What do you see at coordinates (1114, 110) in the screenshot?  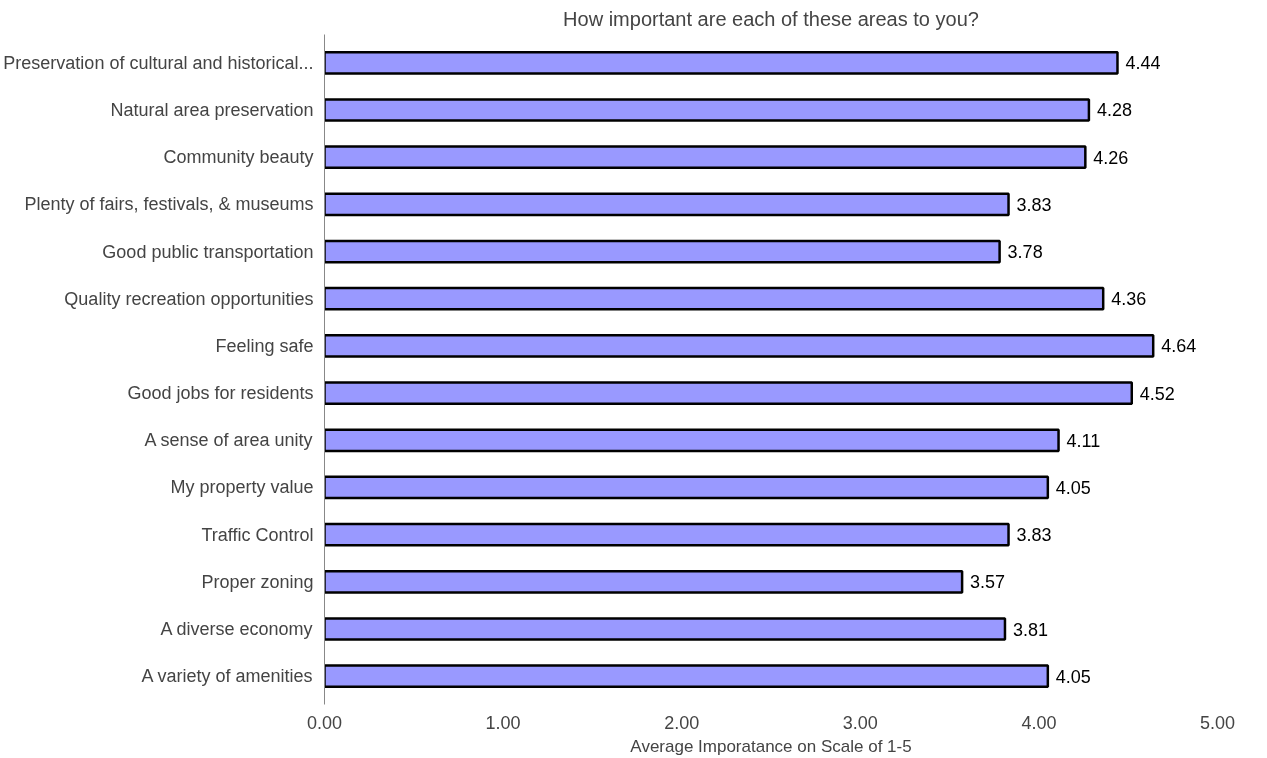 I see `data-label: 4.28` at bounding box center [1114, 110].